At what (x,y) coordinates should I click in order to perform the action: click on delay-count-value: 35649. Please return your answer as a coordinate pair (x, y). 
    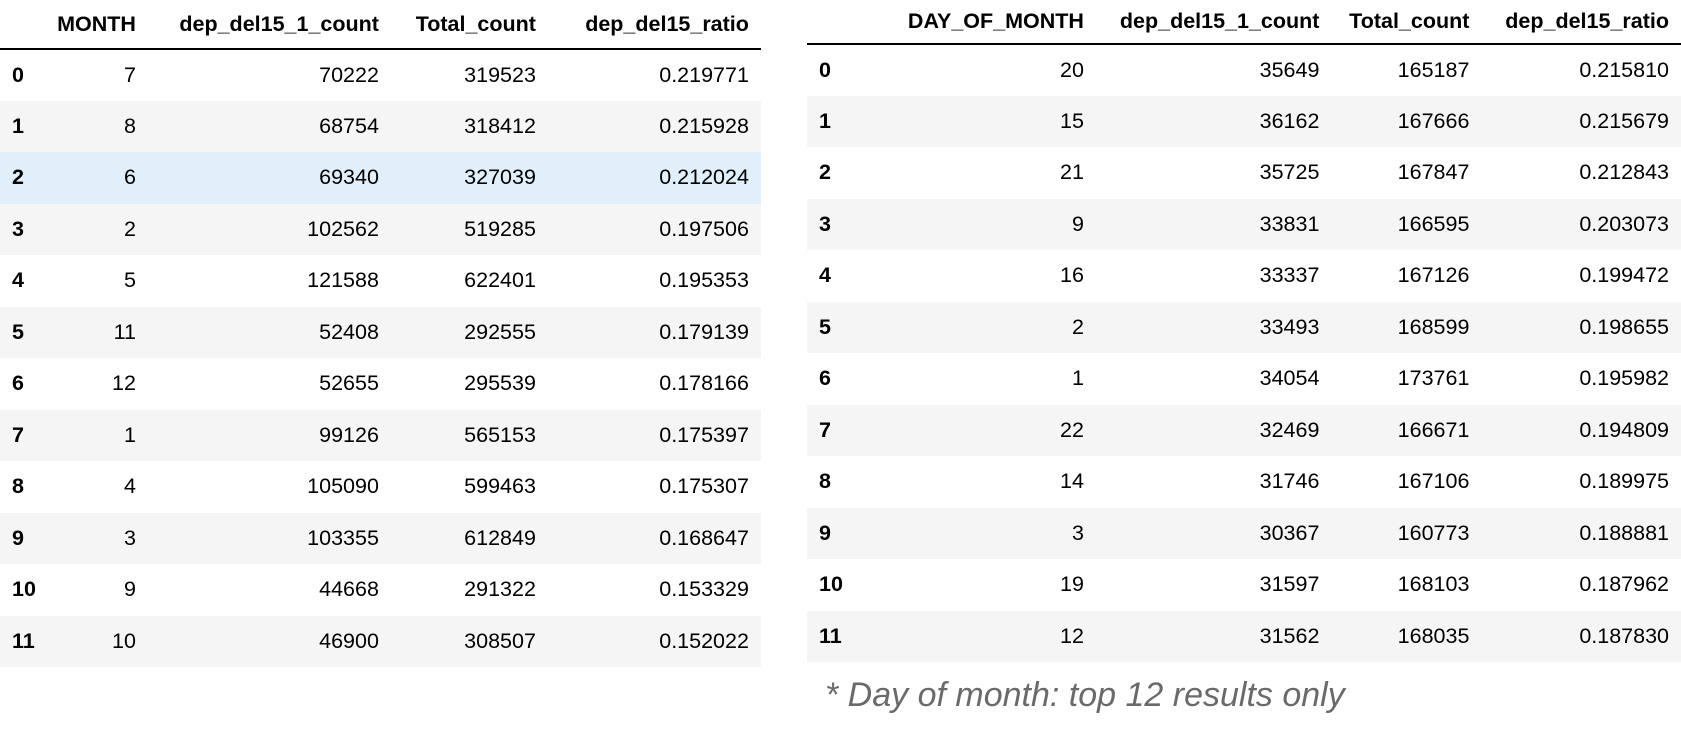
    Looking at the image, I should click on (1289, 69).